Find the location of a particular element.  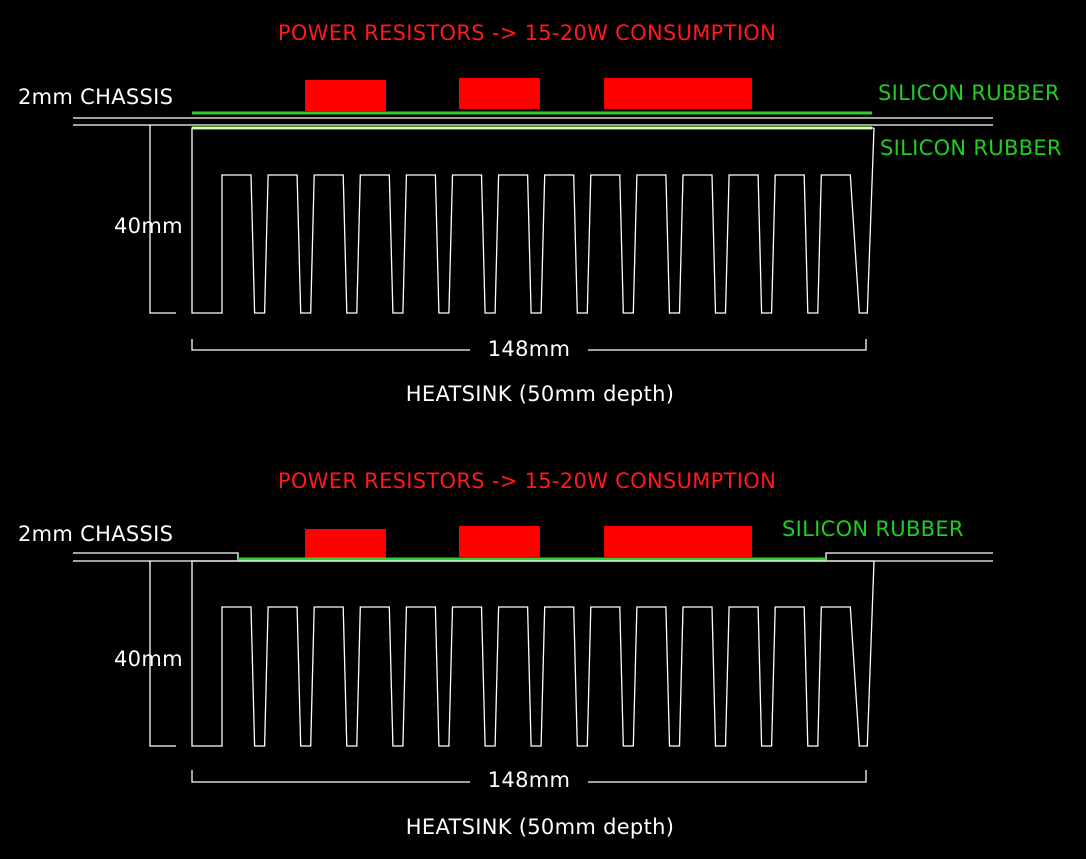

chassis-line-top-left is located at coordinates (156, 556).